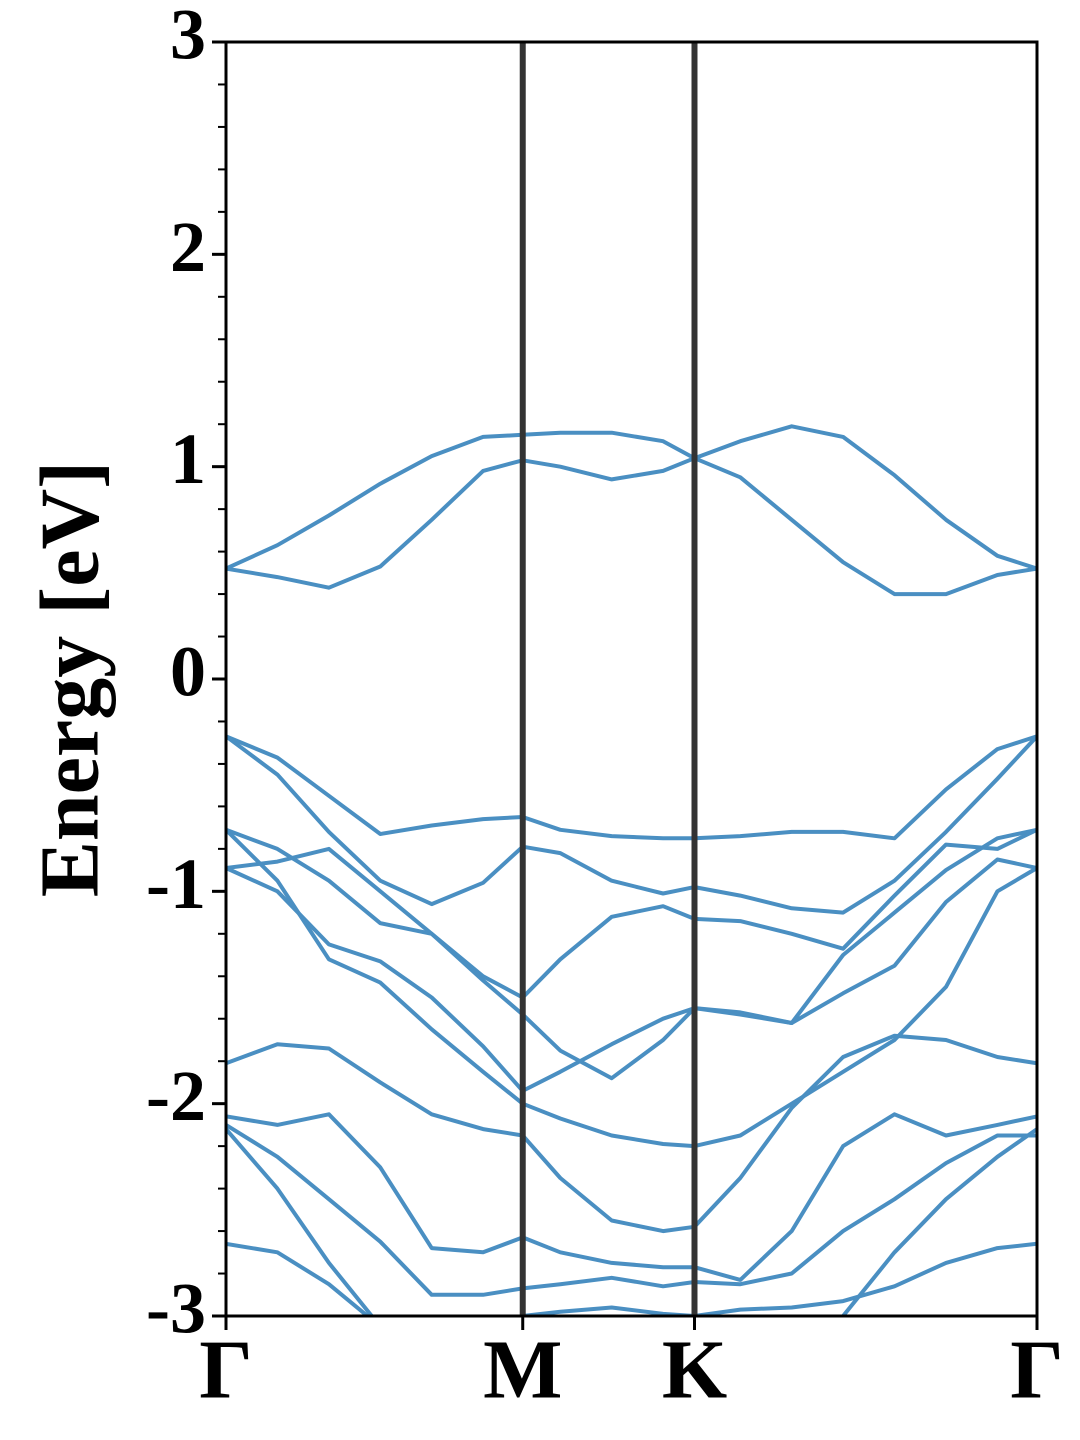 Image resolution: width=1080 pixels, height=1440 pixels. Describe the element at coordinates (694, 1369) in the screenshot. I see `x-tick-label: K` at that location.